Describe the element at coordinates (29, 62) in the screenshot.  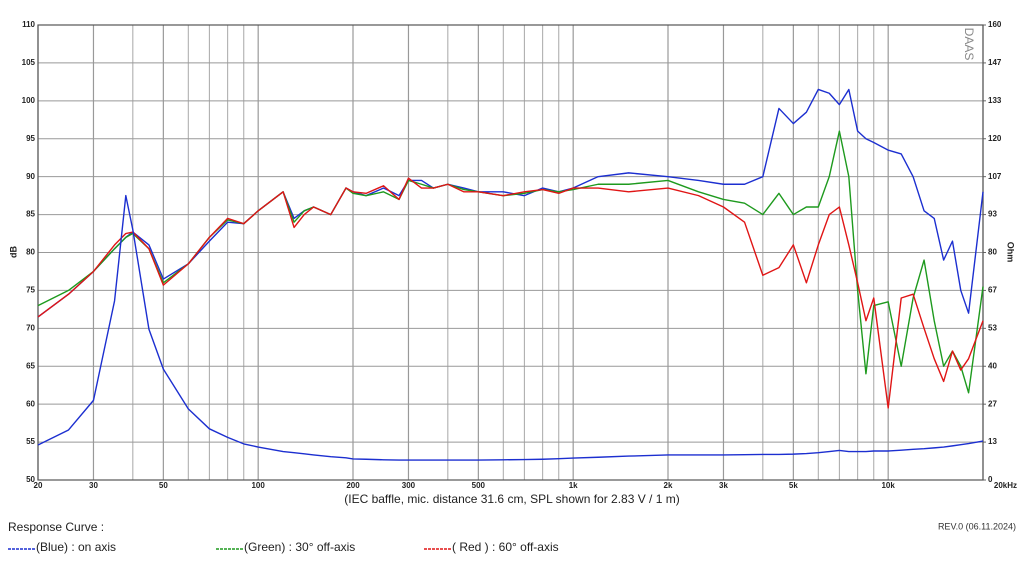
I see `y-tick-label: 105` at that location.